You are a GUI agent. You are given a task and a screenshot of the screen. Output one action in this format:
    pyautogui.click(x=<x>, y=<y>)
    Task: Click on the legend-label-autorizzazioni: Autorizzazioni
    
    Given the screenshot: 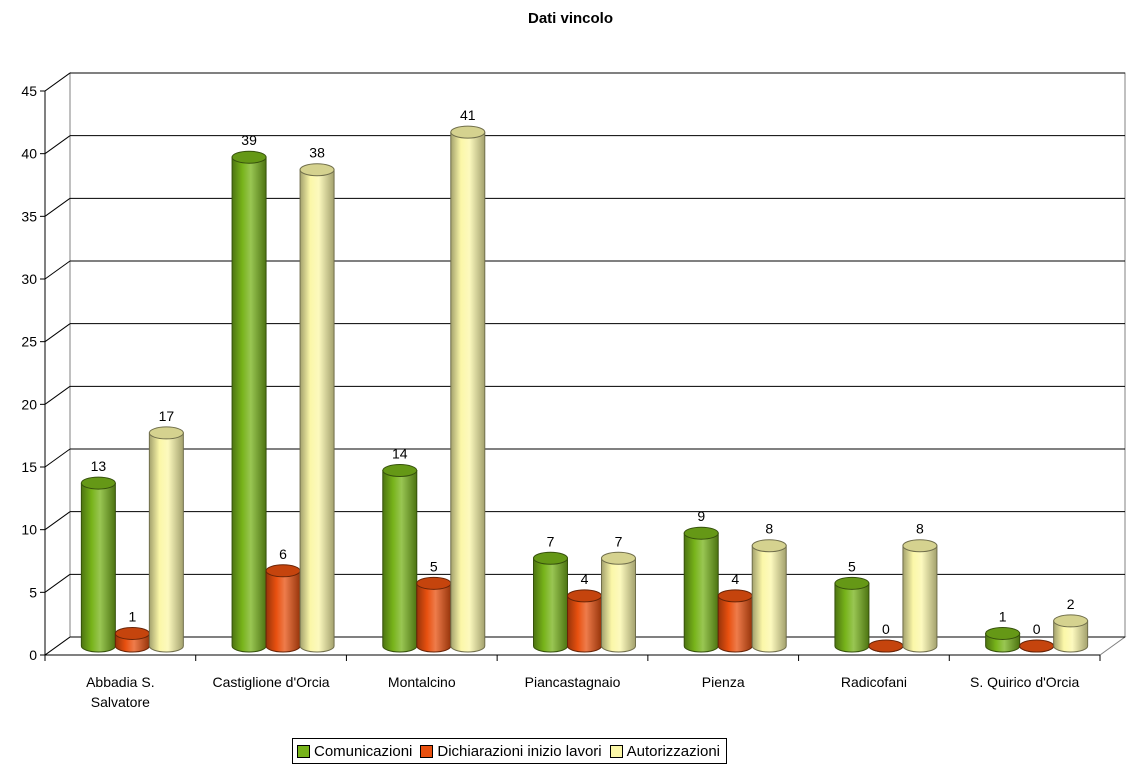 What is the action you would take?
    pyautogui.click(x=673, y=751)
    